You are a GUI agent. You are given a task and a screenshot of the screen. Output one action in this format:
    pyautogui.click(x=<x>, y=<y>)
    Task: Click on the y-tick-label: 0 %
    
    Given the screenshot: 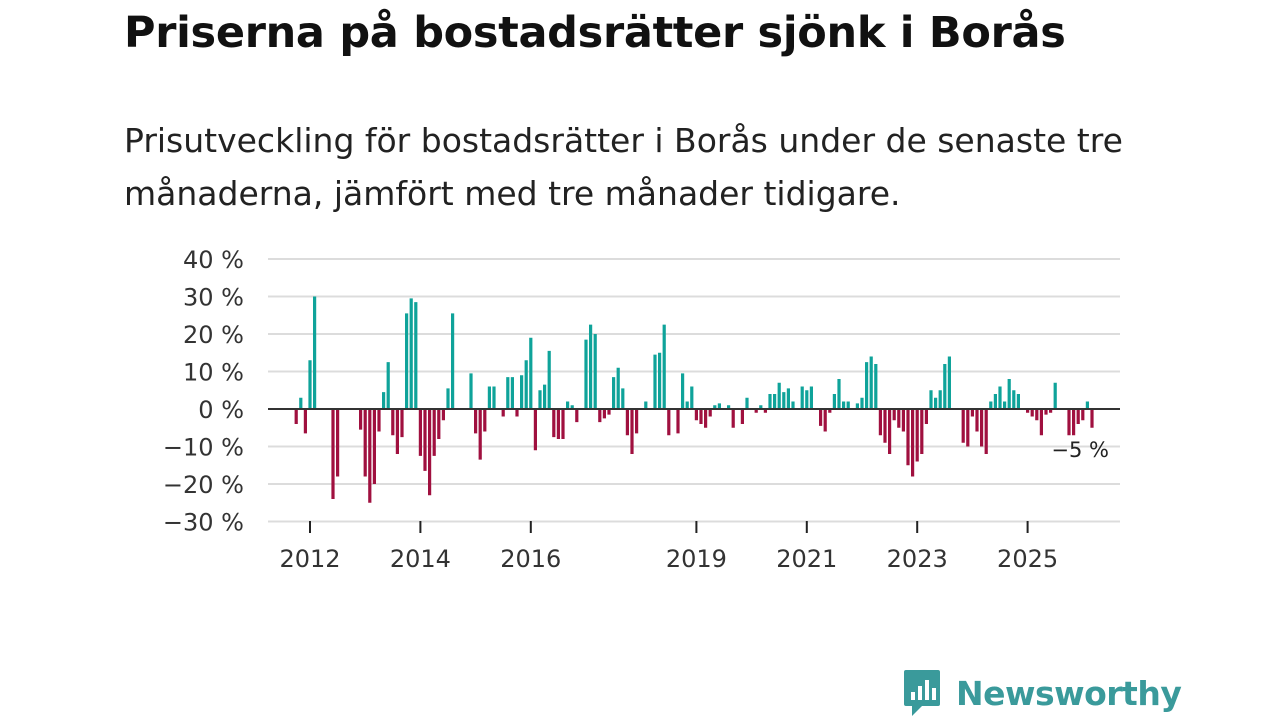 What is the action you would take?
    pyautogui.click(x=221, y=410)
    